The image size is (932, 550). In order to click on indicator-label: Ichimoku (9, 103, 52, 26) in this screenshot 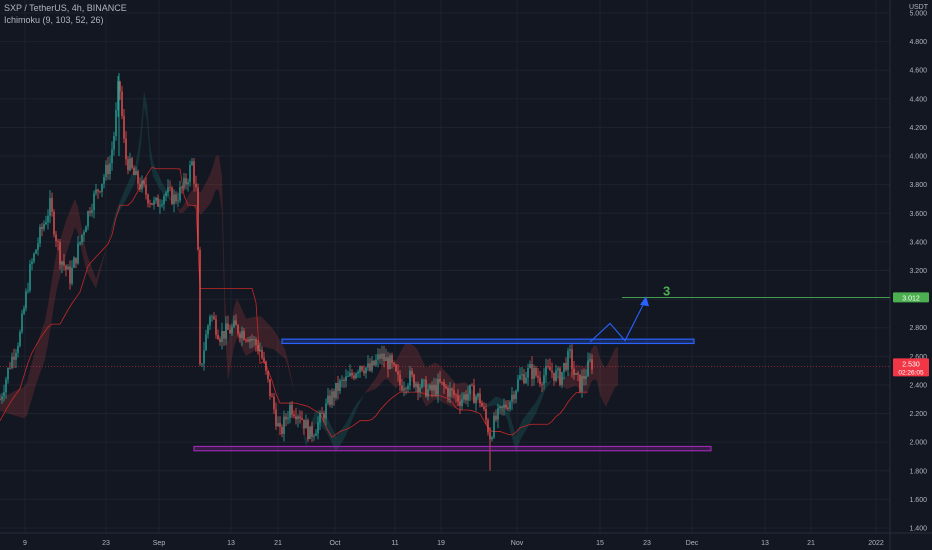, I will do `click(54, 20)`.